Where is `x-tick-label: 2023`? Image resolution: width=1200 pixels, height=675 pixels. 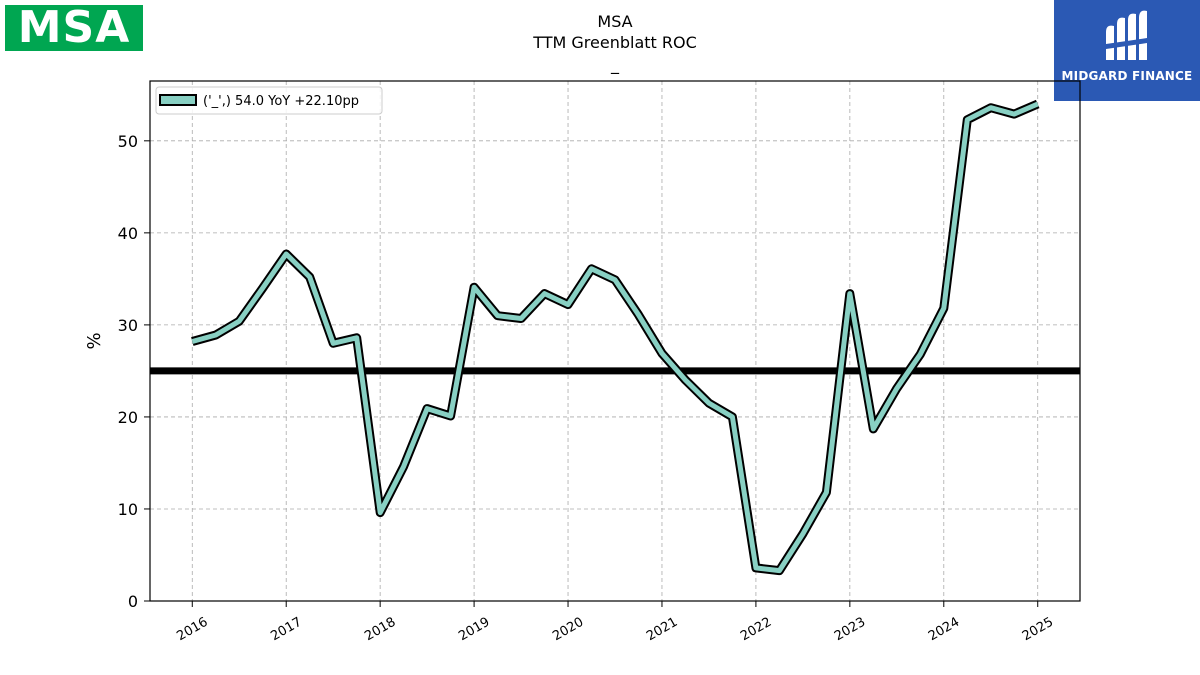
x-tick-label: 2023 is located at coordinates (850, 630).